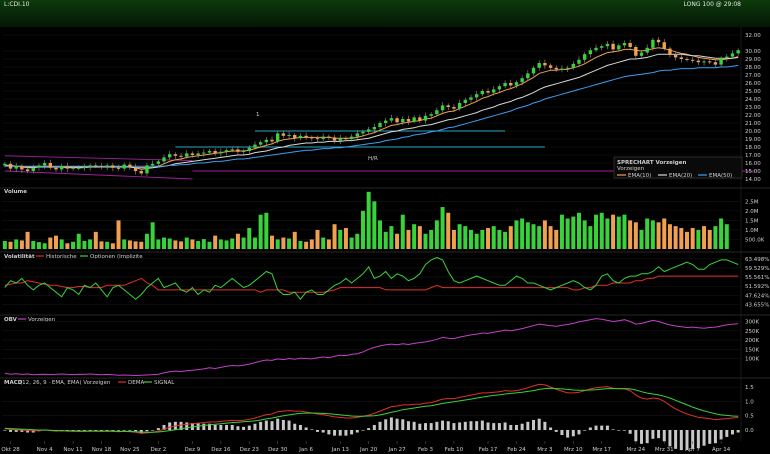  What do you see at coordinates (757, 296) in the screenshot?
I see `volatility-tick-label: 47.624%` at bounding box center [757, 296].